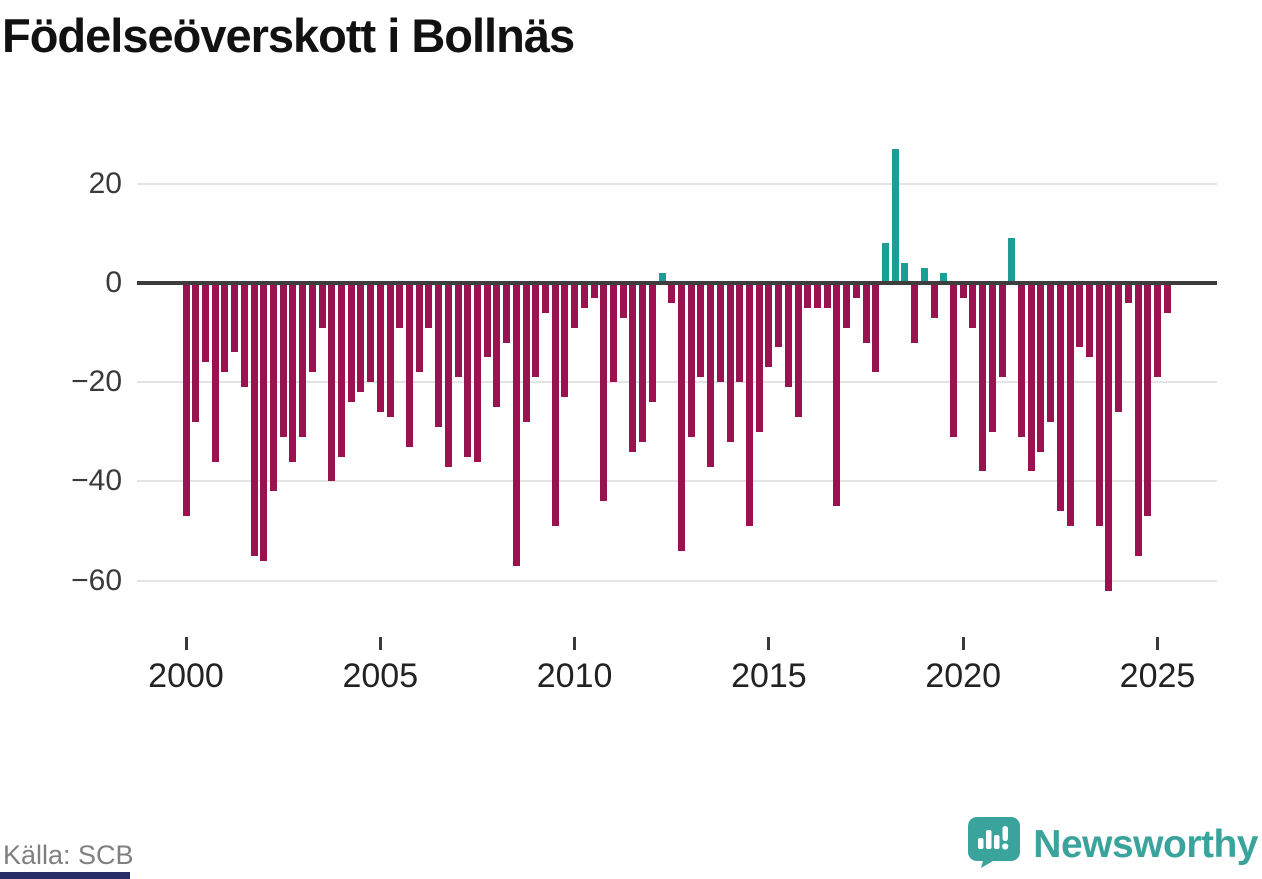 The width and height of the screenshot is (1262, 879). What do you see at coordinates (1167, 298) in the screenshot?
I see `bar-2025-q2` at bounding box center [1167, 298].